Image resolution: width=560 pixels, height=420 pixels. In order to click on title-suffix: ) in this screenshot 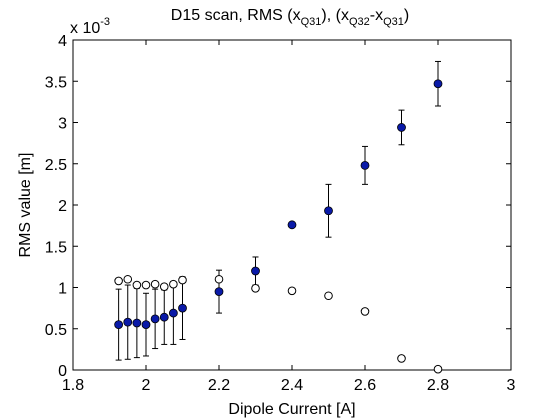, I will do `click(406, 15)`.